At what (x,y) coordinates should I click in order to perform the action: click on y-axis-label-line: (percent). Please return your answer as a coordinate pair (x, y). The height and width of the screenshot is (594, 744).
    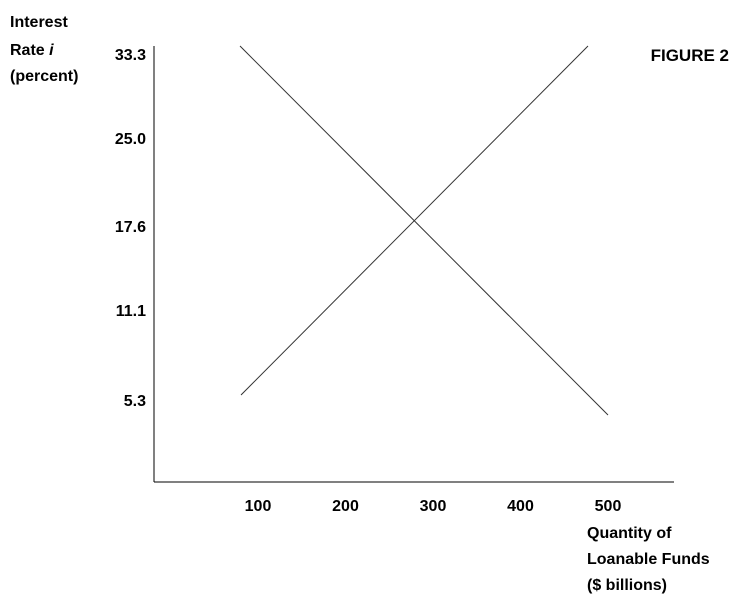
    Looking at the image, I should click on (44, 76).